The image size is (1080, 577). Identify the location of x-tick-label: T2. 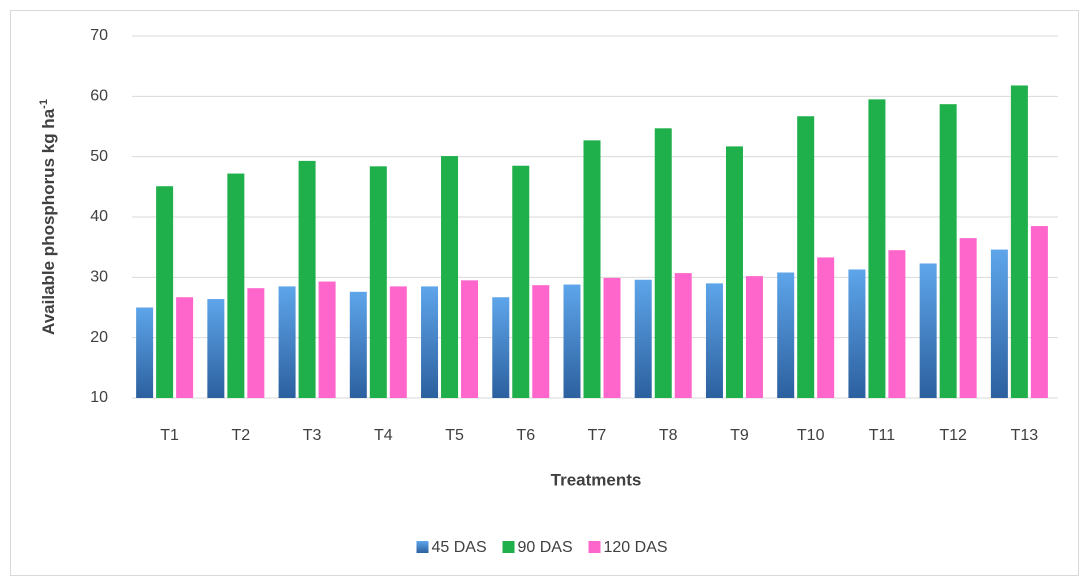
(241, 435).